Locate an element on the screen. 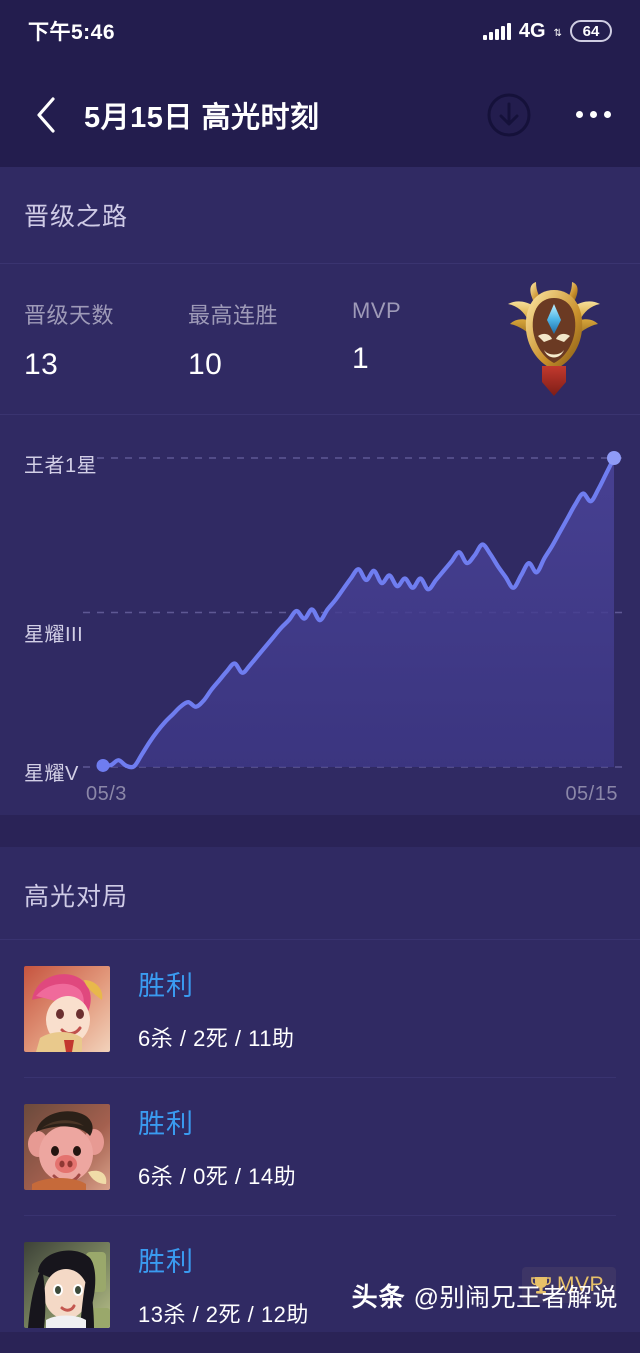 This screenshot has height=1353, width=640. back-button is located at coordinates (46, 115).